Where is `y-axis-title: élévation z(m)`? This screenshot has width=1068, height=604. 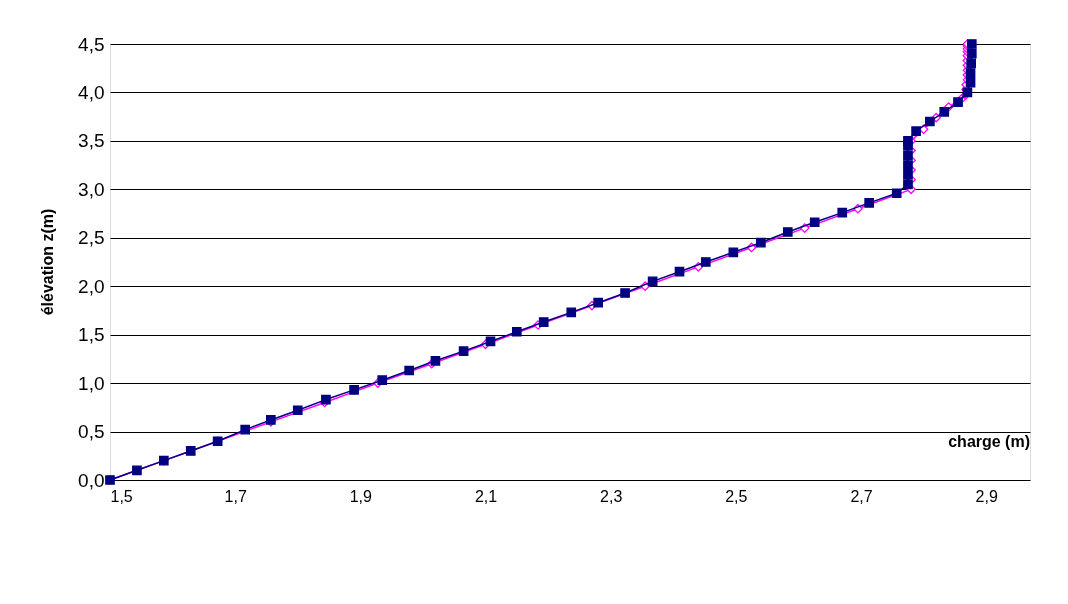
y-axis-title: élévation z(m) is located at coordinates (47, 262).